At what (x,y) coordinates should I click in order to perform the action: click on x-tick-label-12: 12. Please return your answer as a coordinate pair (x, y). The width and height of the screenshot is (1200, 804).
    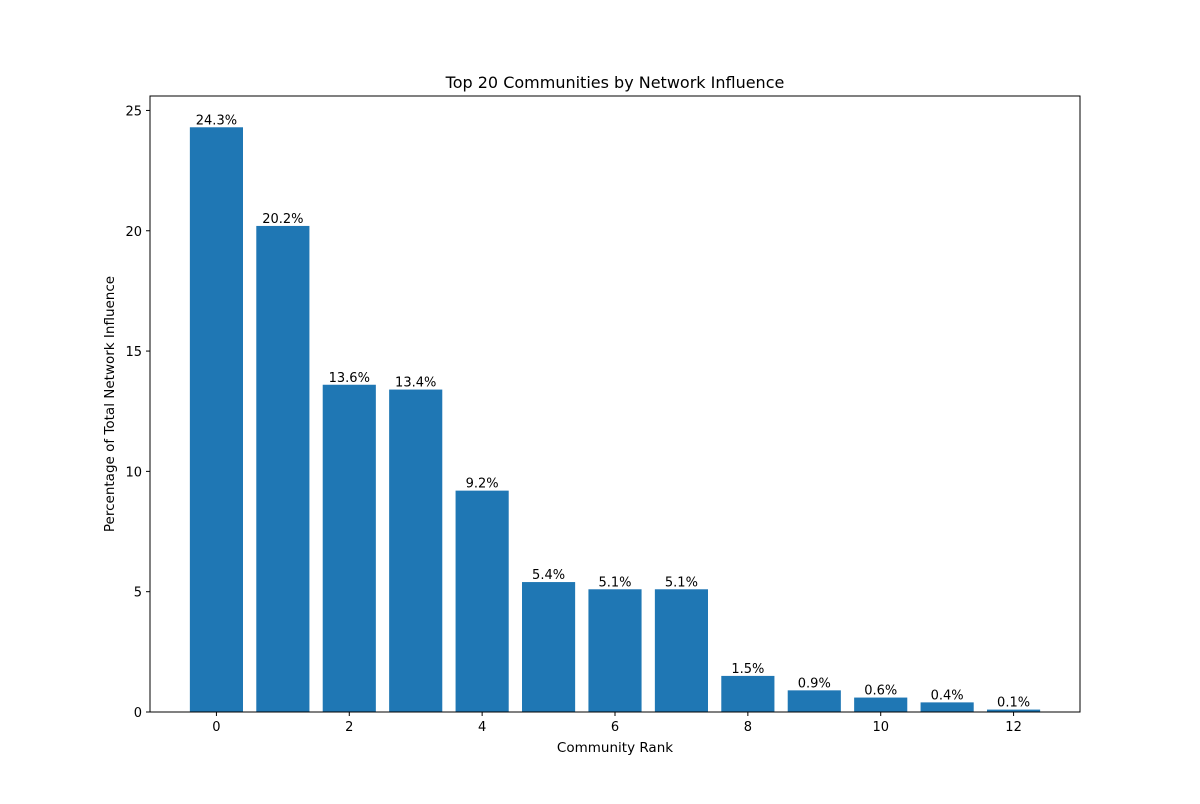
    Looking at the image, I should click on (1013, 727).